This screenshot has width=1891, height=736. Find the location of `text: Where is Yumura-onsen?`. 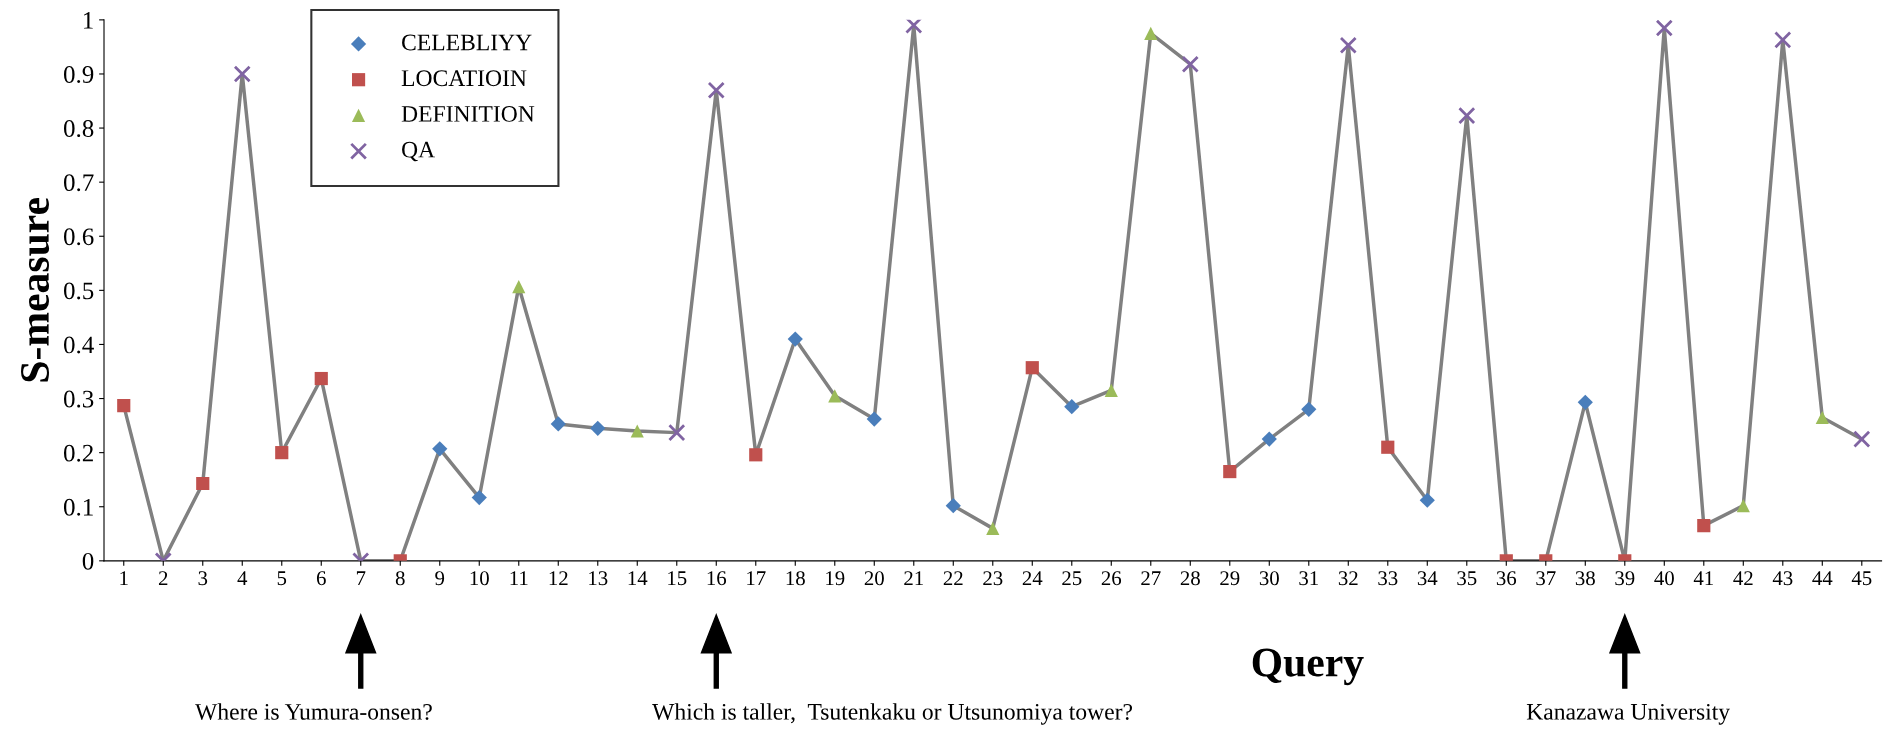

text: Where is Yumura-onsen? is located at coordinates (313, 711).